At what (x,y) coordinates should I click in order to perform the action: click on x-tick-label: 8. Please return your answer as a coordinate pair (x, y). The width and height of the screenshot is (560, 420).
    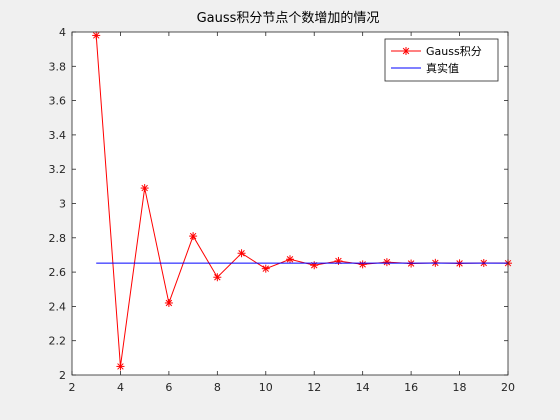
    Looking at the image, I should click on (217, 387).